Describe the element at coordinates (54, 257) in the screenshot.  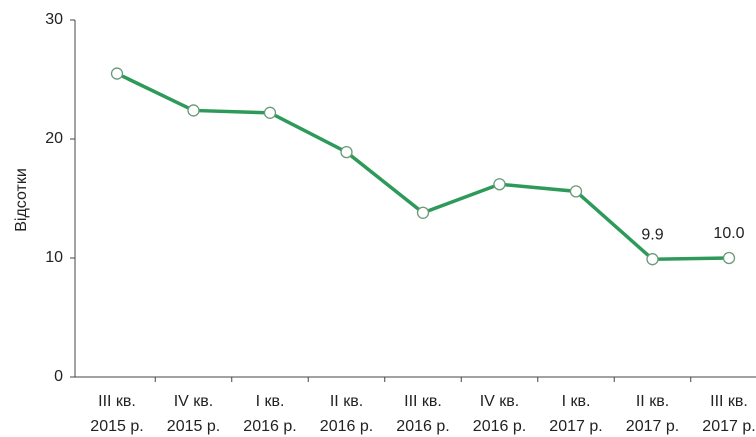
I see `y-tick-label: 10` at that location.